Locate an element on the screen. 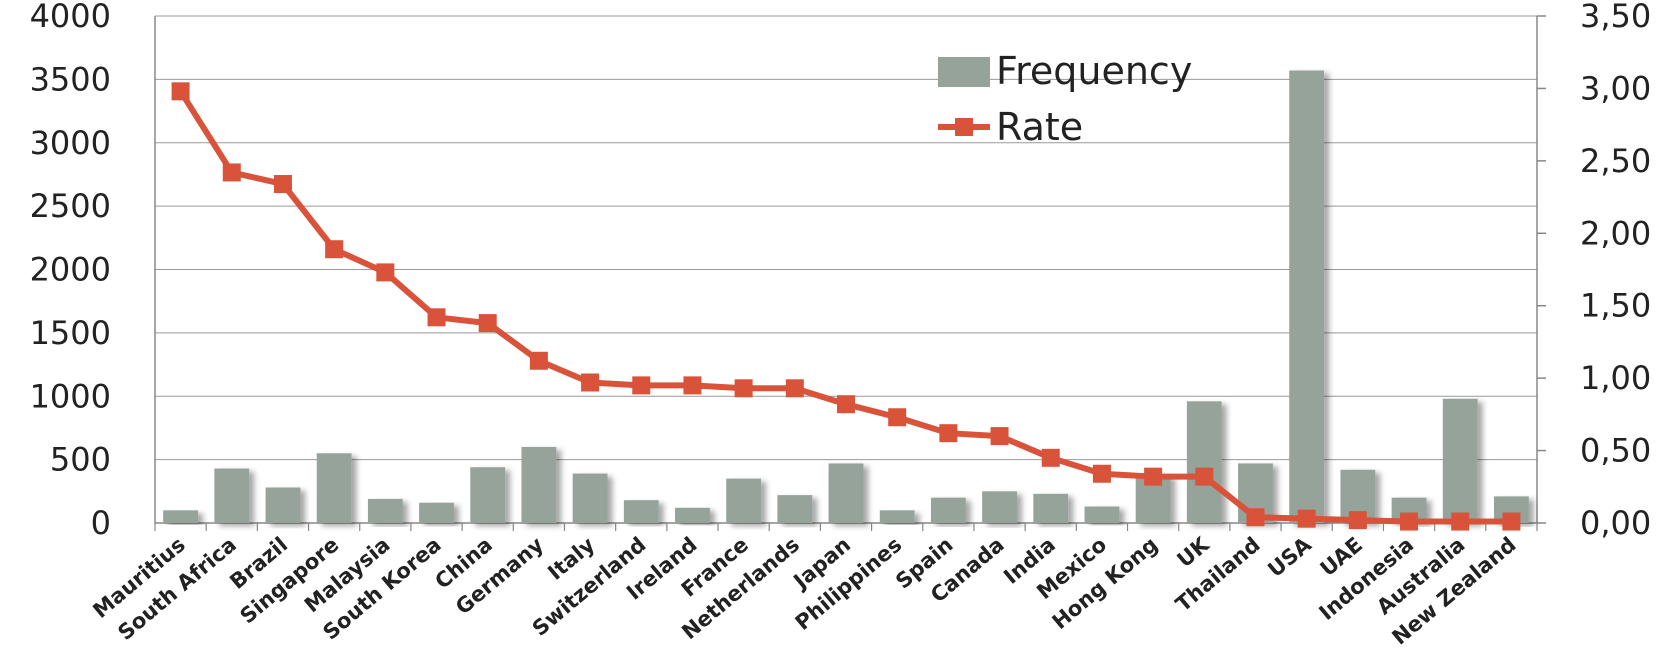 This screenshot has width=1671, height=670. legend-frequency-label: Frequency is located at coordinates (1094, 71).